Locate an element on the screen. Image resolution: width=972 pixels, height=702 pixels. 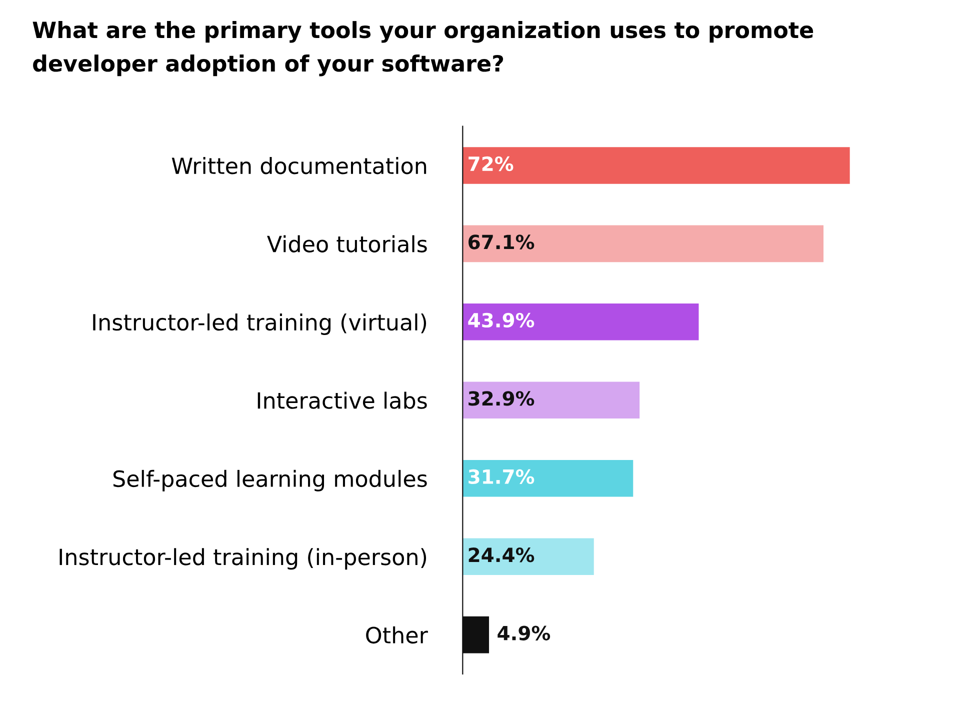
y-tick-label: Self-paced learning modules is located at coordinates (270, 481).